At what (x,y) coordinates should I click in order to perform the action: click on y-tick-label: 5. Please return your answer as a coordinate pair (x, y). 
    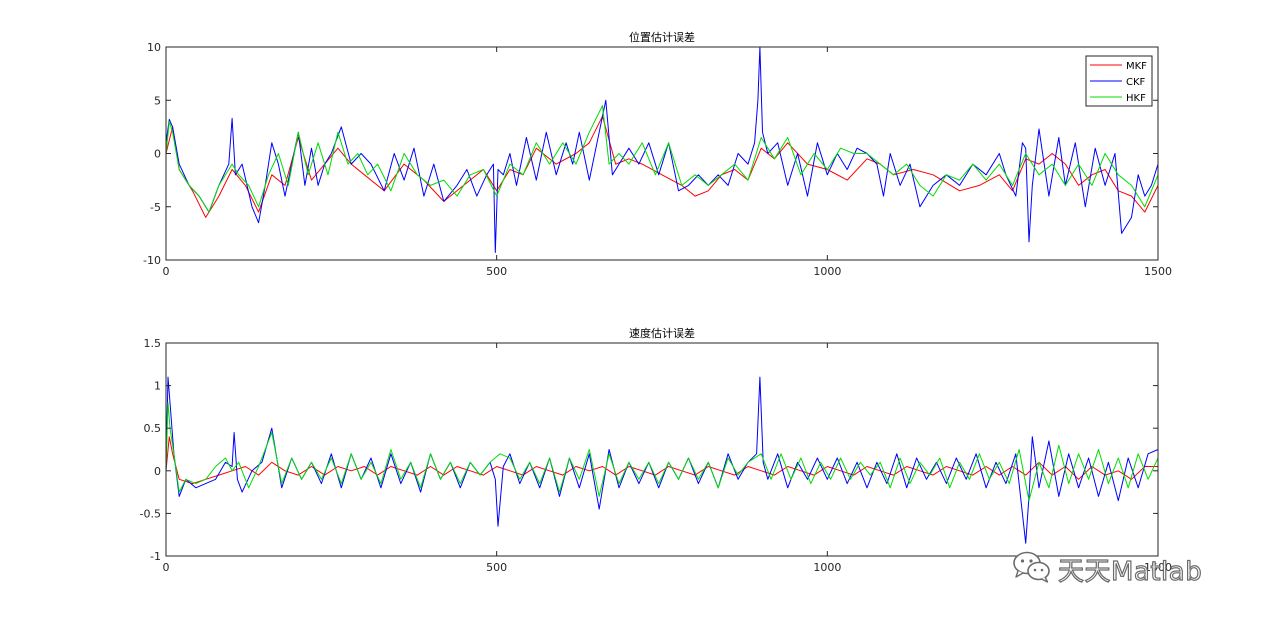
    Looking at the image, I should click on (157, 100).